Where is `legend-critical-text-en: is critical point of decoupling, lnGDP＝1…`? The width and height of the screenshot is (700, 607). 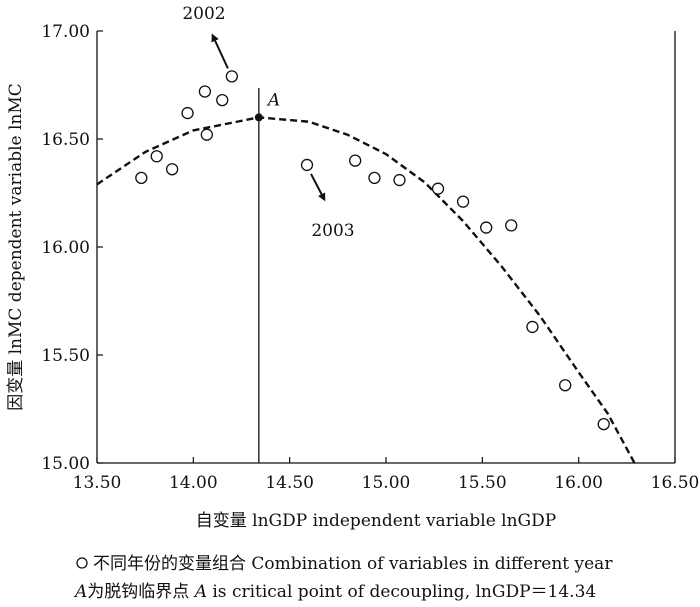 legend-critical-text-en: is critical point of decoupling, lnGDP＝1… is located at coordinates (401, 592).